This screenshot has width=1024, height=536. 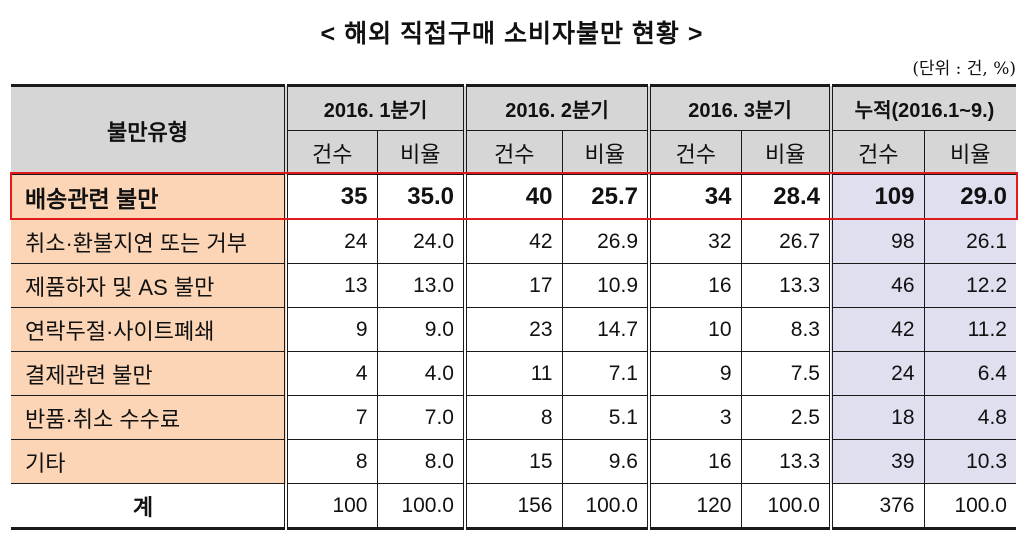 I want to click on count-cell: 100, so click(x=331, y=506).